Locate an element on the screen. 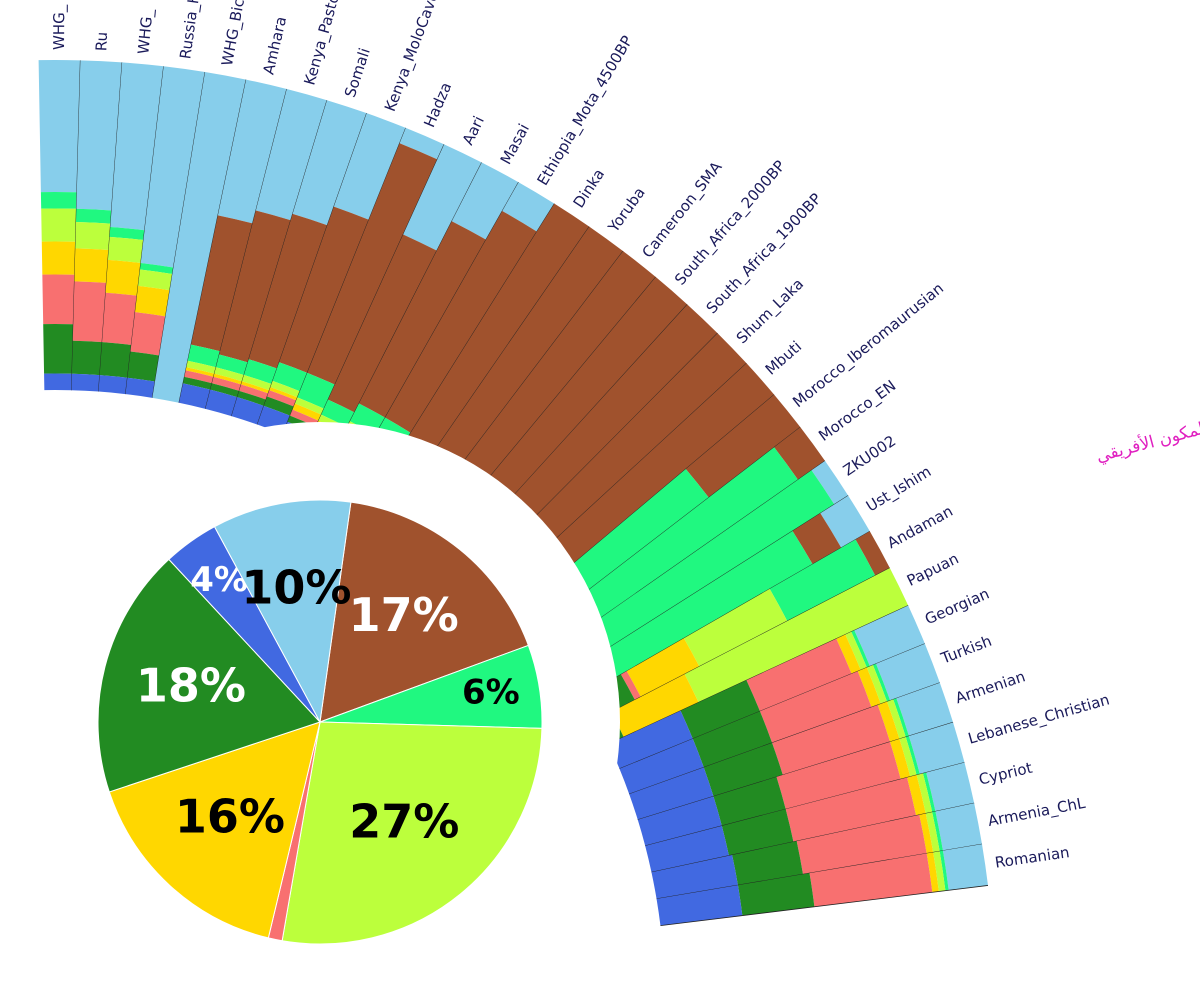 This screenshot has width=1200, height=983. population-label: Armenian is located at coordinates (990, 687).